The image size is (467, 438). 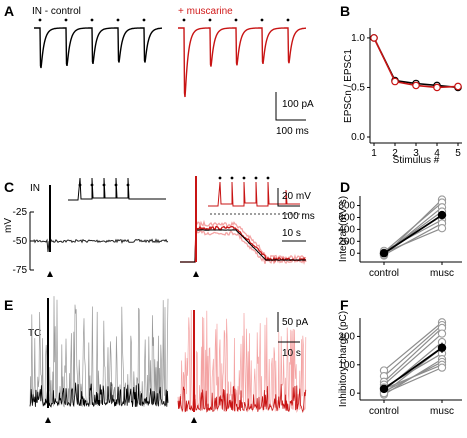 What do you see at coordinates (296, 205) in the screenshot?
I see `panel-c-inset-scale-bar: 20 mV 100 ms` at bounding box center [296, 205].